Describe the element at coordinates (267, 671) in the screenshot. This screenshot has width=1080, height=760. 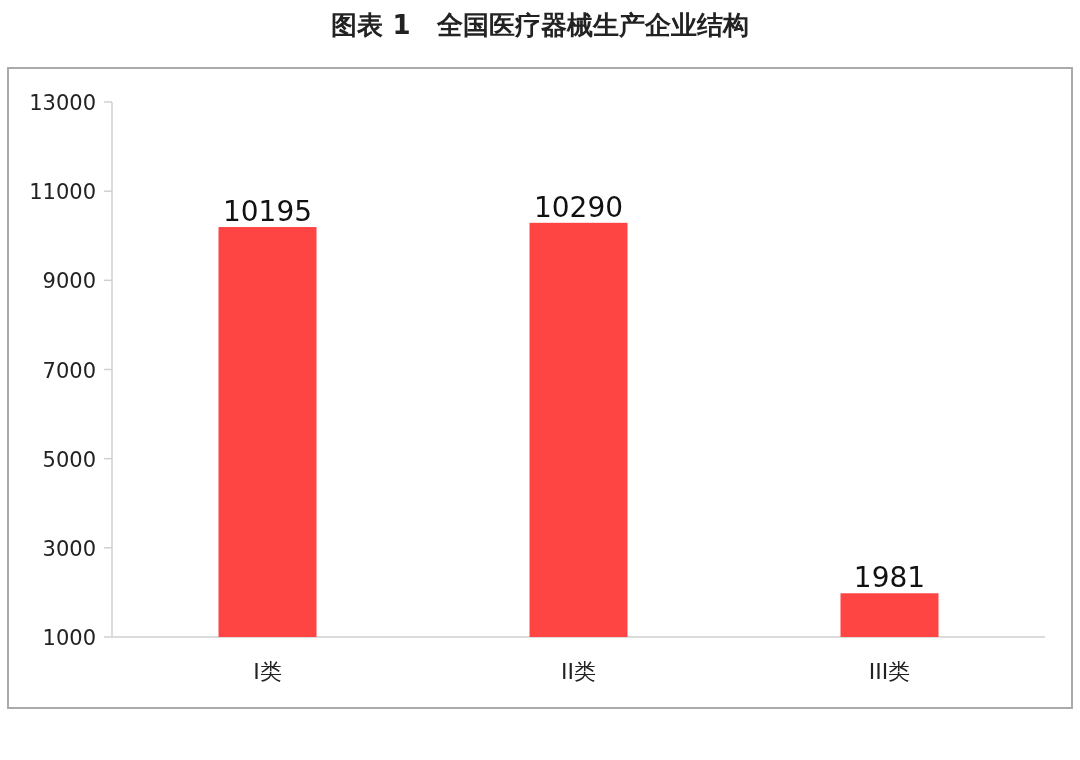
I see `x-tick-label: I类` at that location.